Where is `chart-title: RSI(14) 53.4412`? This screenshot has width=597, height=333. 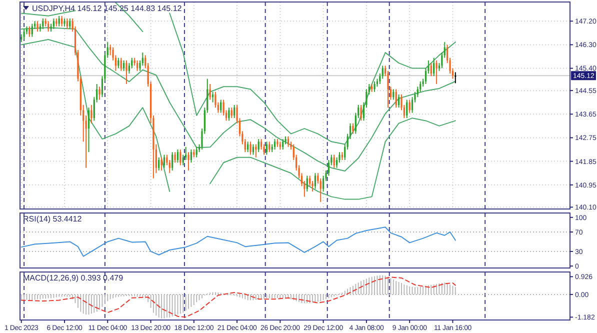
chart-title: RSI(14) 53.4412 is located at coordinates (52, 219).